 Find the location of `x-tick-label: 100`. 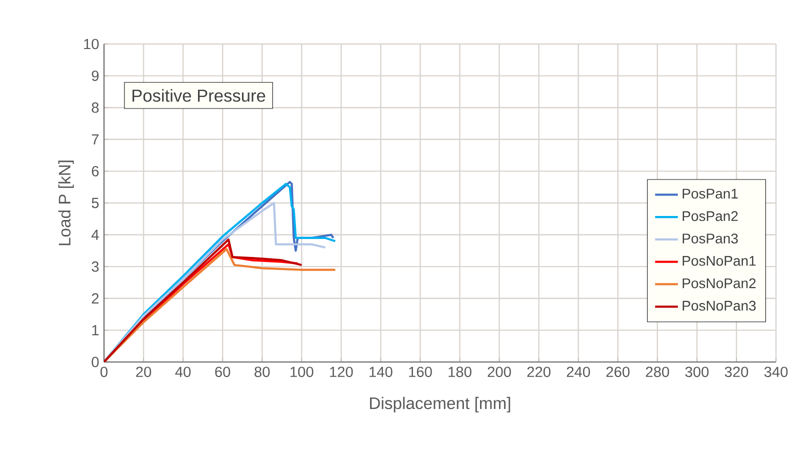

x-tick-label: 100 is located at coordinates (302, 372).